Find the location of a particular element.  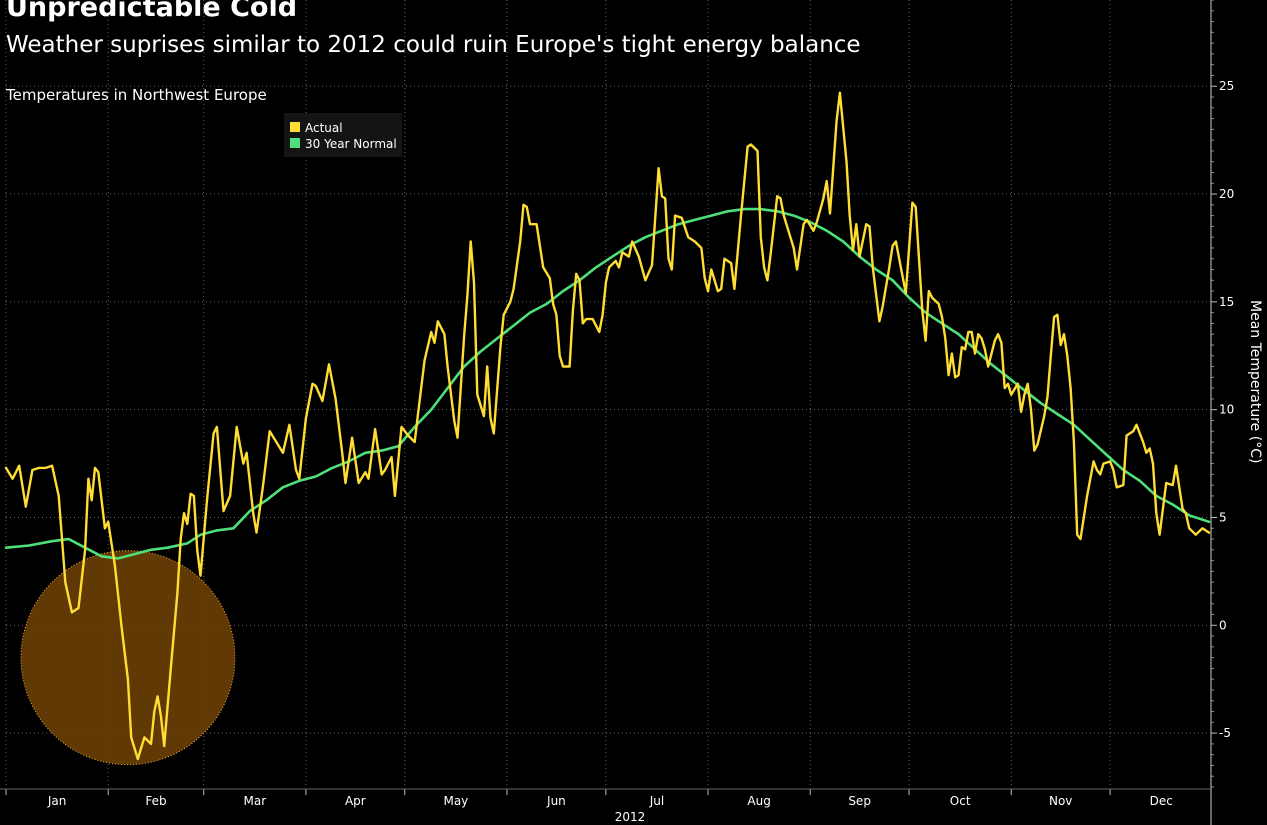

x-tick-label: Nov is located at coordinates (1060, 801).